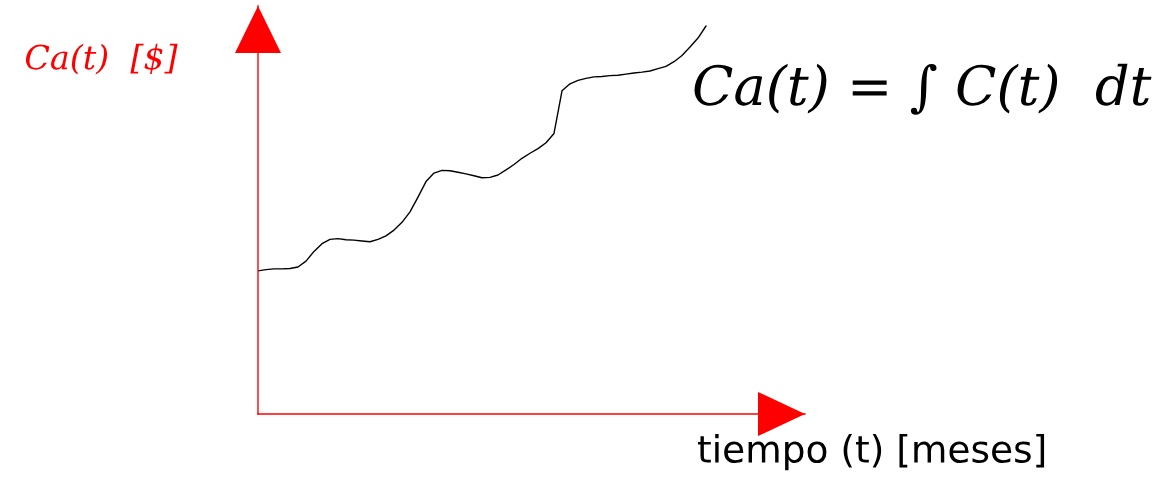 The width and height of the screenshot is (1171, 480). I want to click on annotation: Ca(t) = ∫ C(t) dt, so click(923, 89).